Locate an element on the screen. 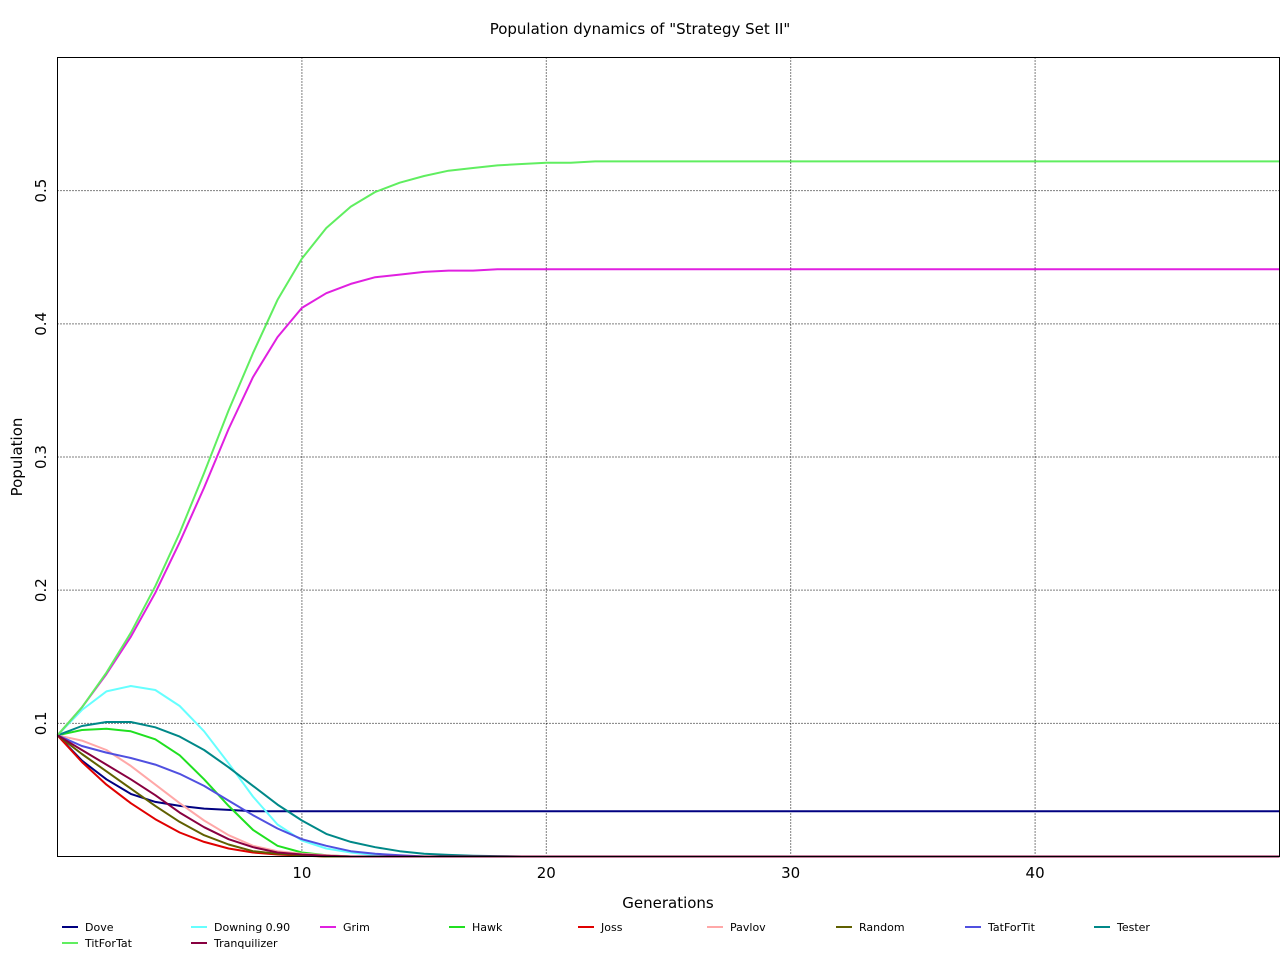  legend-label: Downing 0.90 is located at coordinates (252, 927).